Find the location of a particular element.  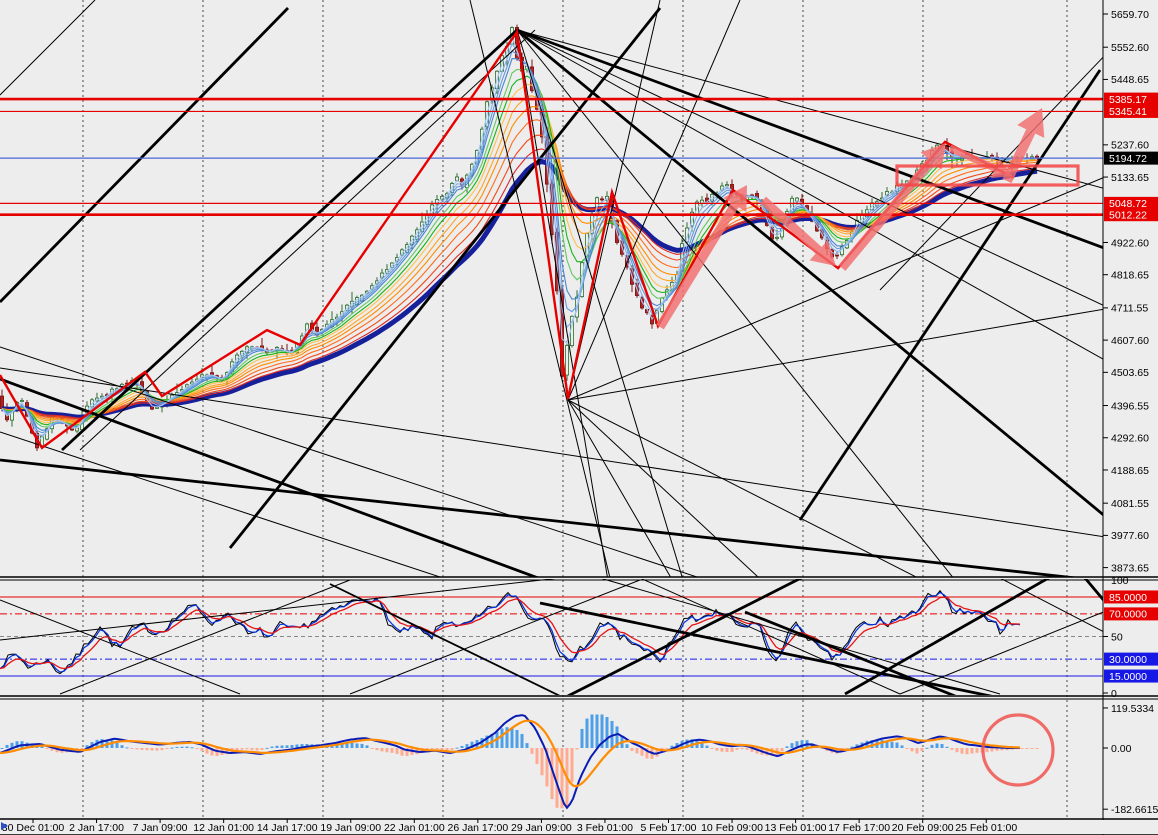

time-tick-label: 30 Dec 01:00 is located at coordinates (33, 828).